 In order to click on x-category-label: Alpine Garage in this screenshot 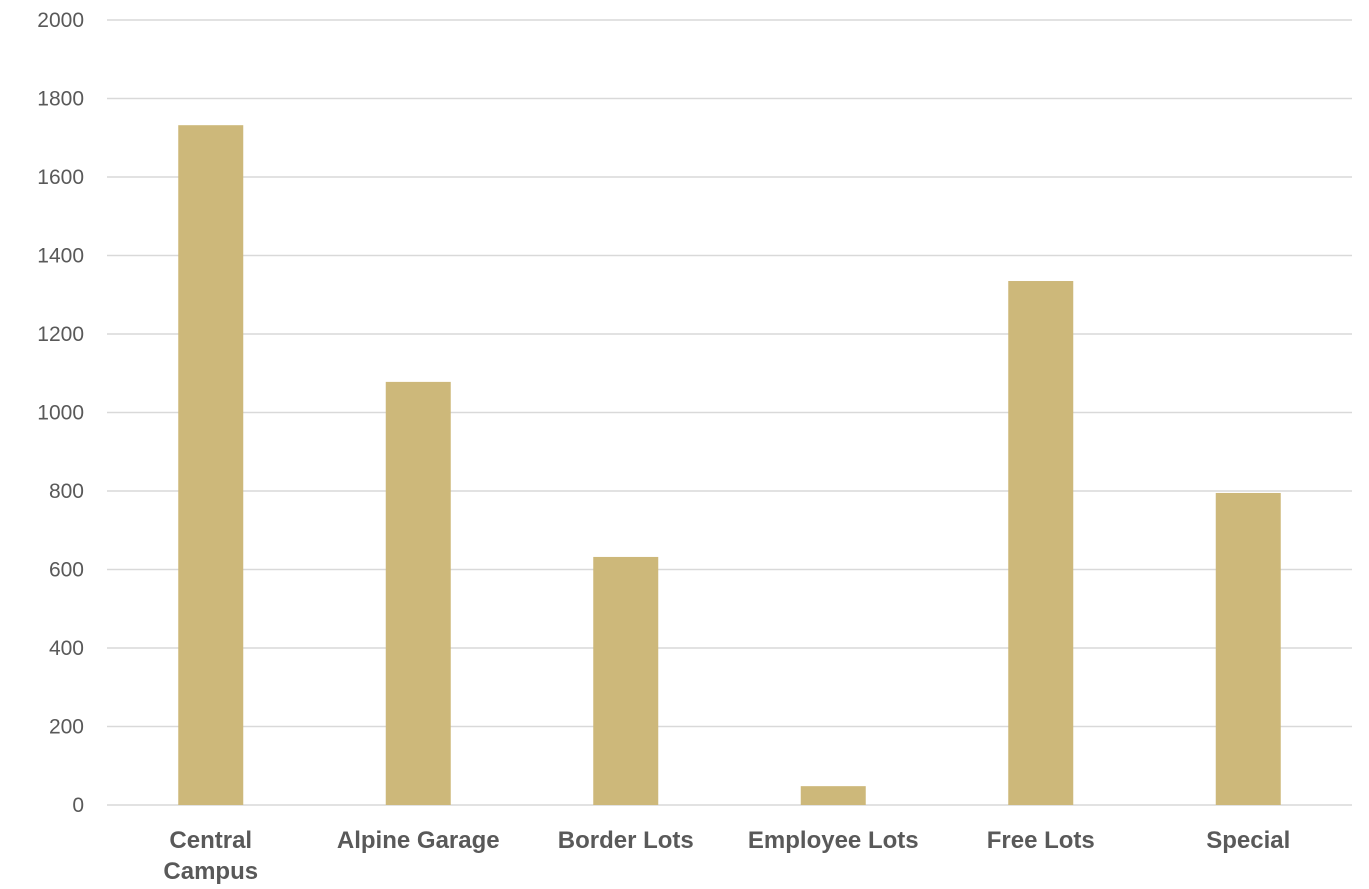, I will do `click(418, 840)`.